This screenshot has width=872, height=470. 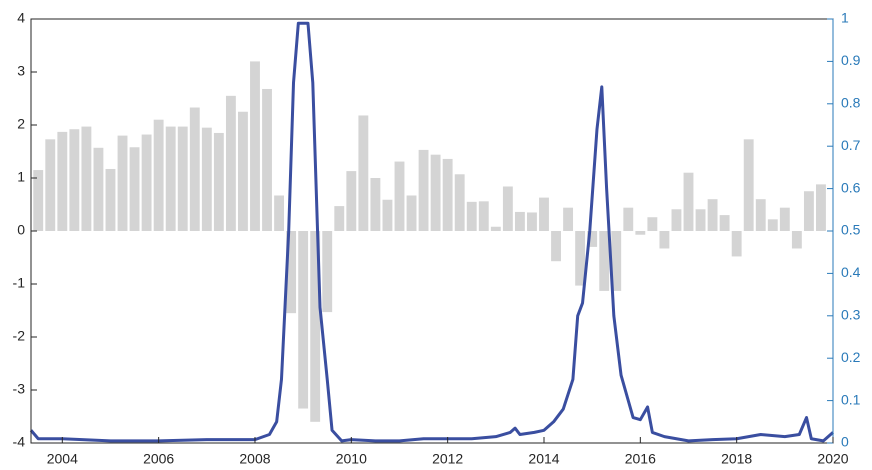 I want to click on y-tick-label: -1, so click(x=19, y=283).